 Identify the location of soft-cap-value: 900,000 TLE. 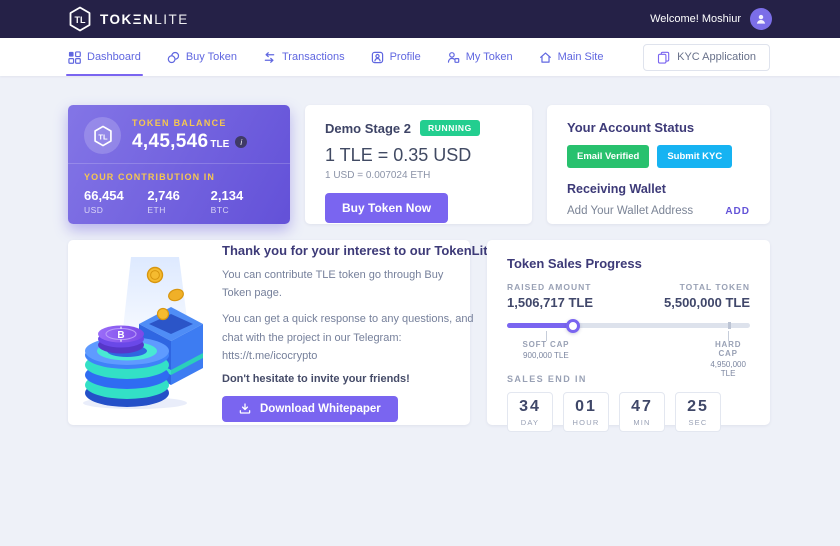
(546, 355).